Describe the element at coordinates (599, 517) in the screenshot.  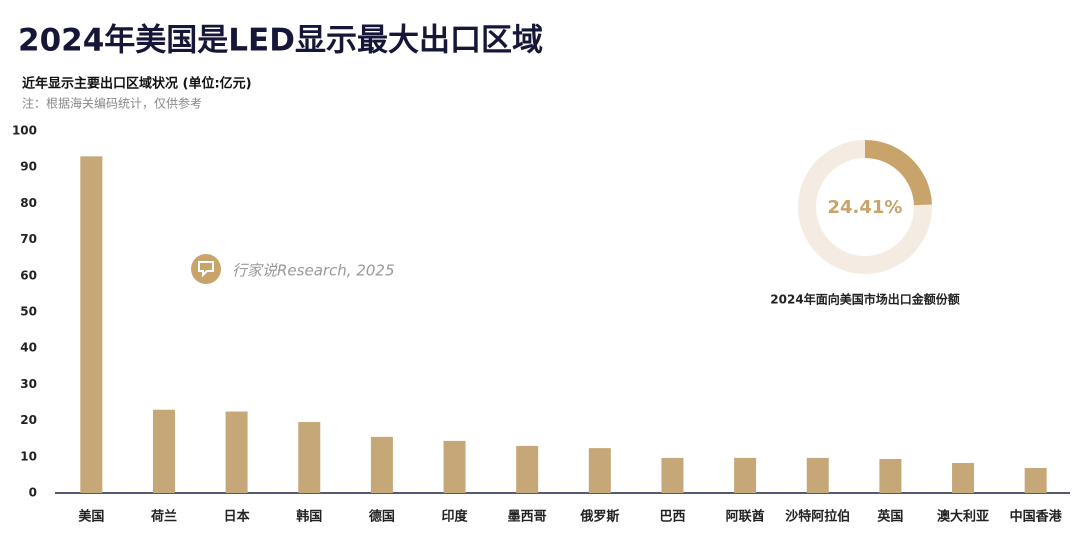
I see `x-tick-label: 俄罗斯` at that location.